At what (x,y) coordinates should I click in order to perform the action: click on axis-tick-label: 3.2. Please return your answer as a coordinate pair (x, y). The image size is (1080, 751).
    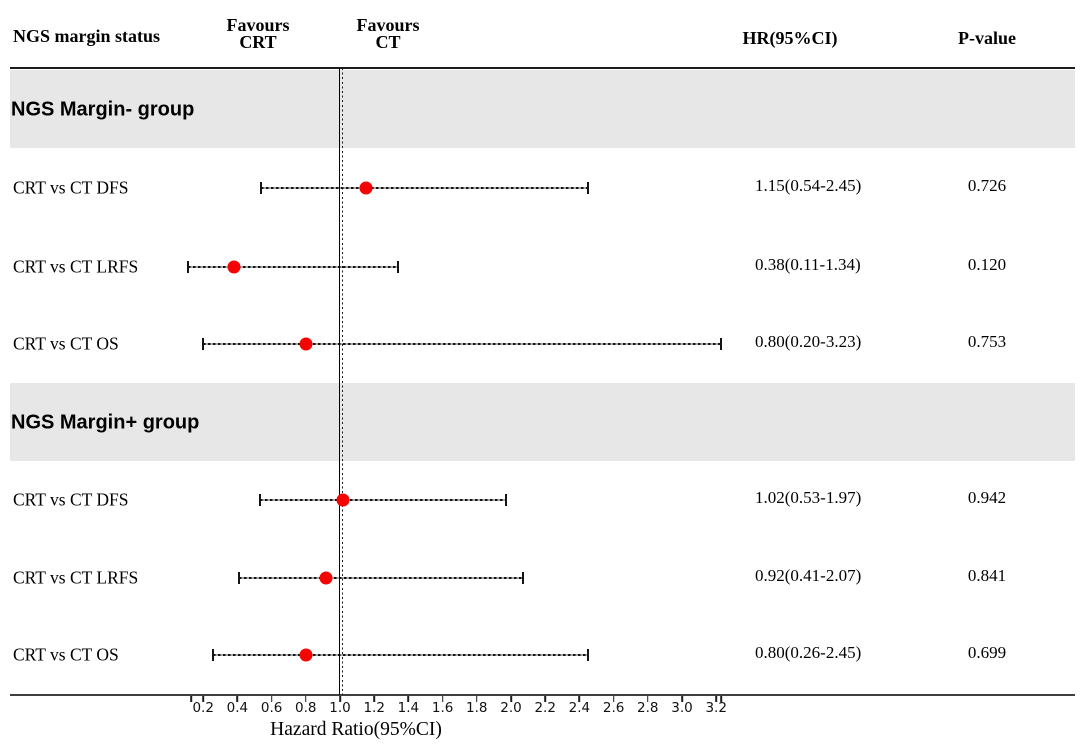
    Looking at the image, I should click on (716, 708).